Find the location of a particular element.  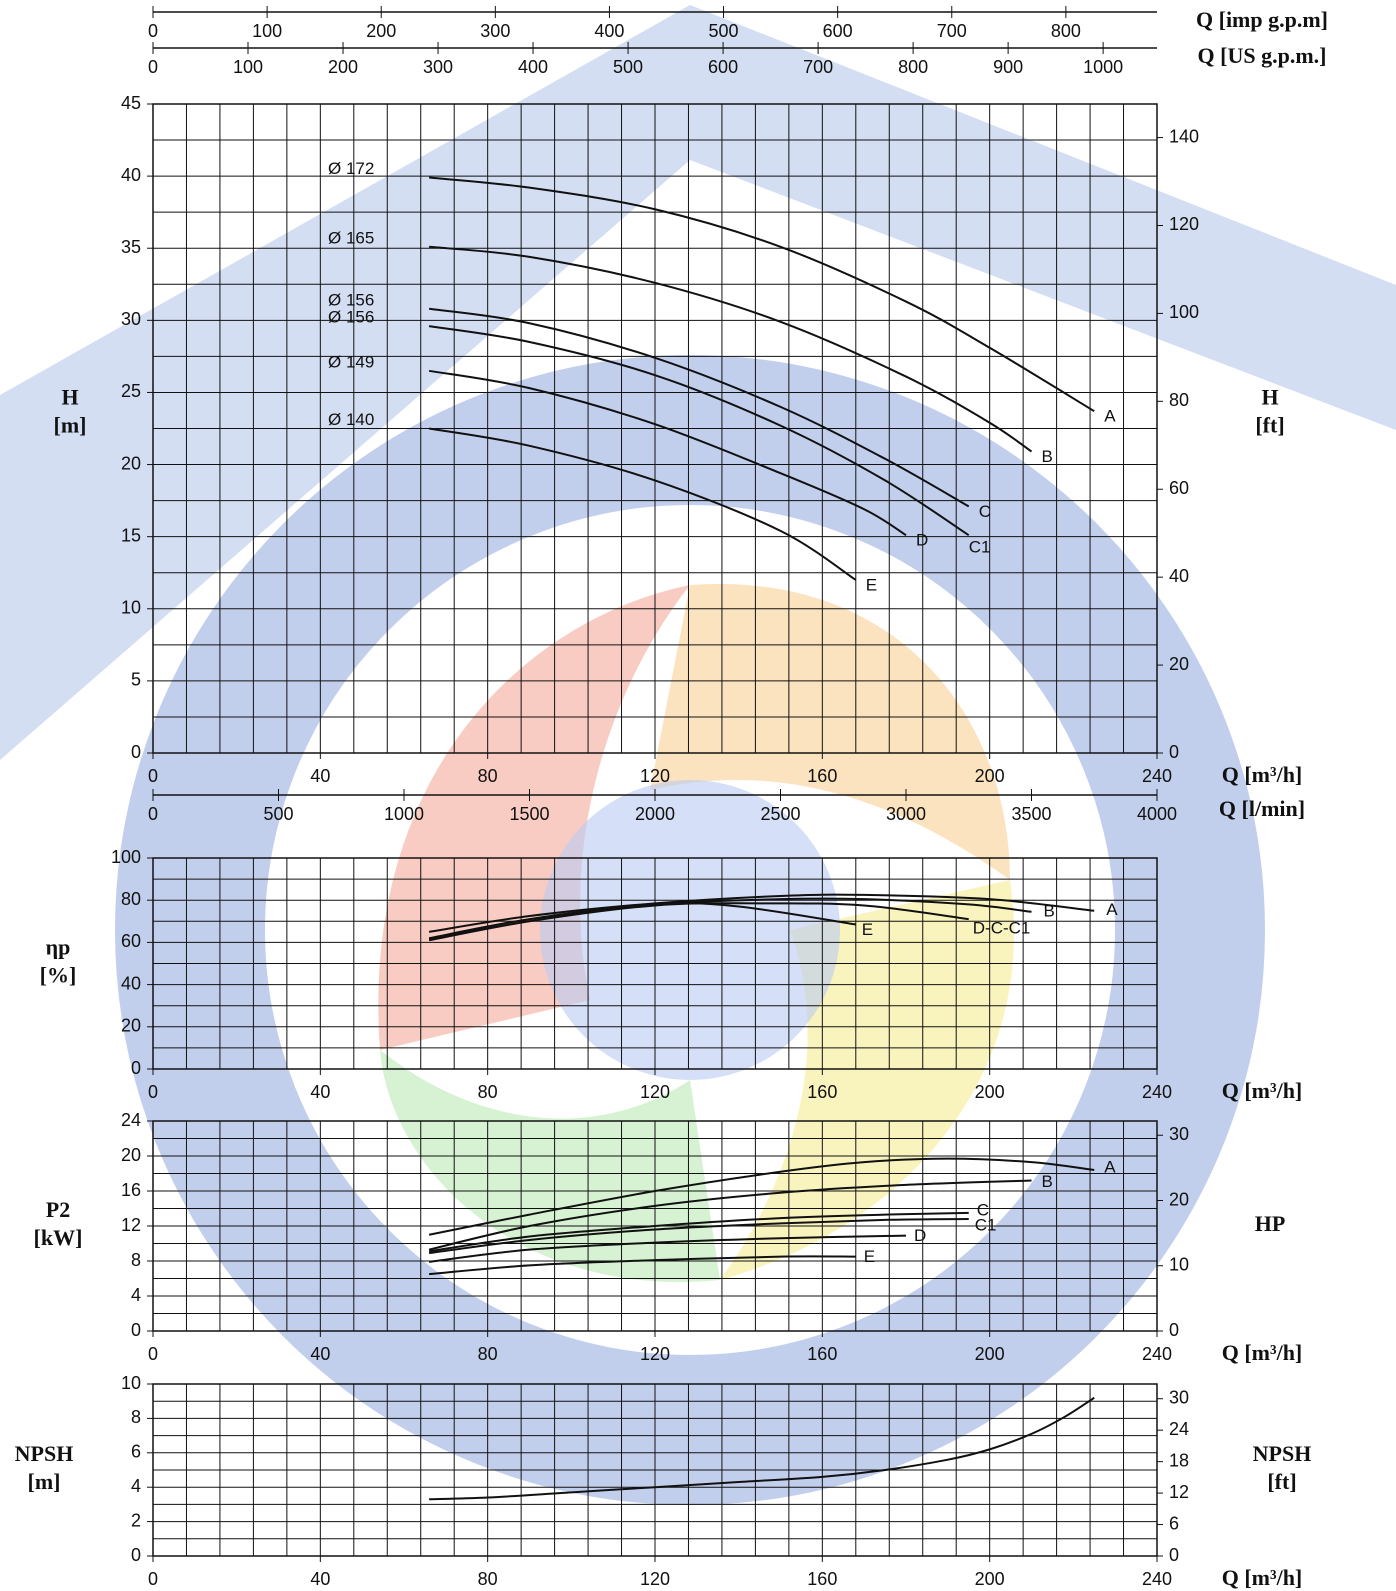

head-series-label: C1 is located at coordinates (980, 547).